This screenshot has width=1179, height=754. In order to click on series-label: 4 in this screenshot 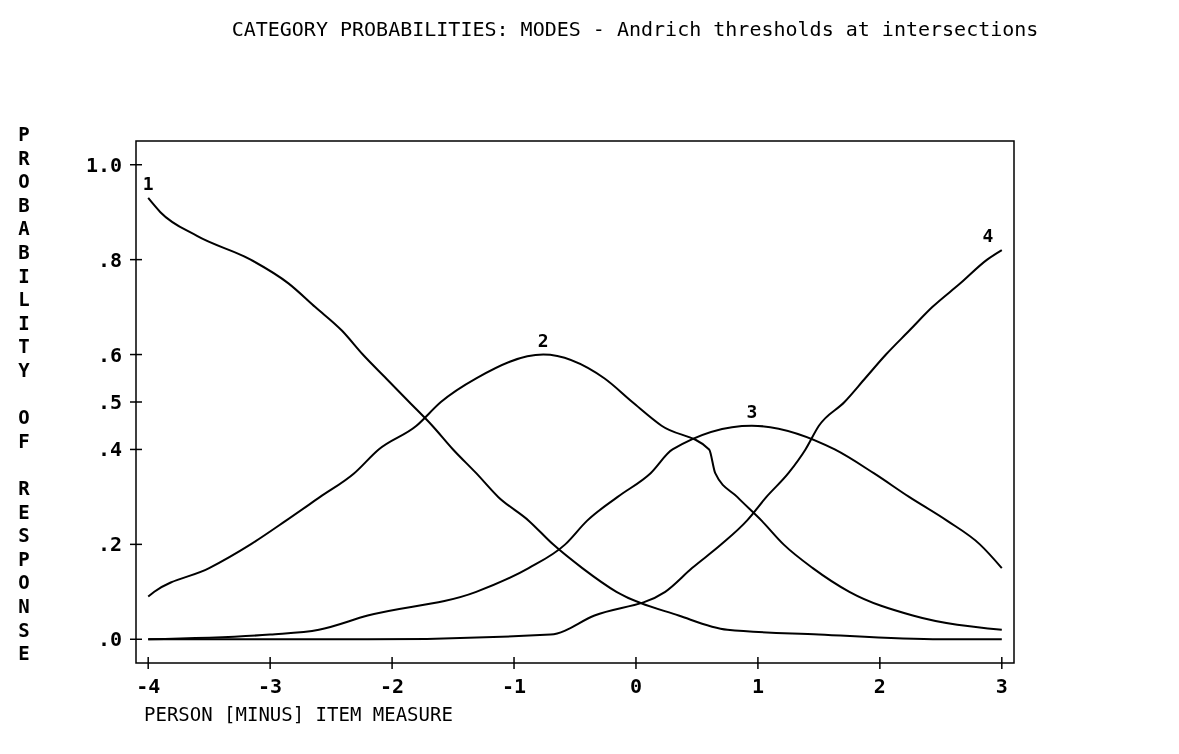, I will do `click(988, 236)`.